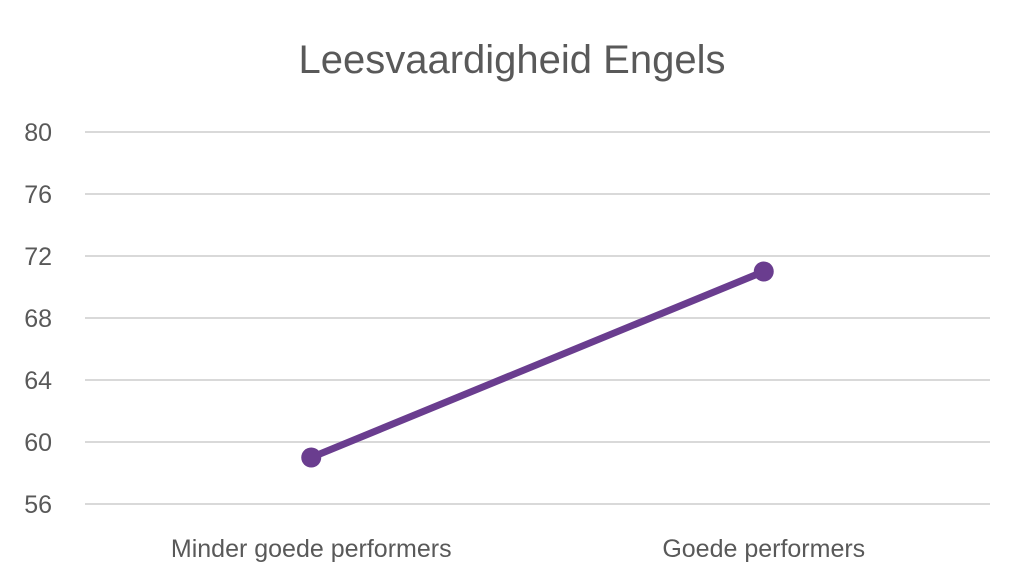 Image resolution: width=1024 pixels, height=586 pixels. Describe the element at coordinates (38, 257) in the screenshot. I see `y-tick-label: 72` at that location.